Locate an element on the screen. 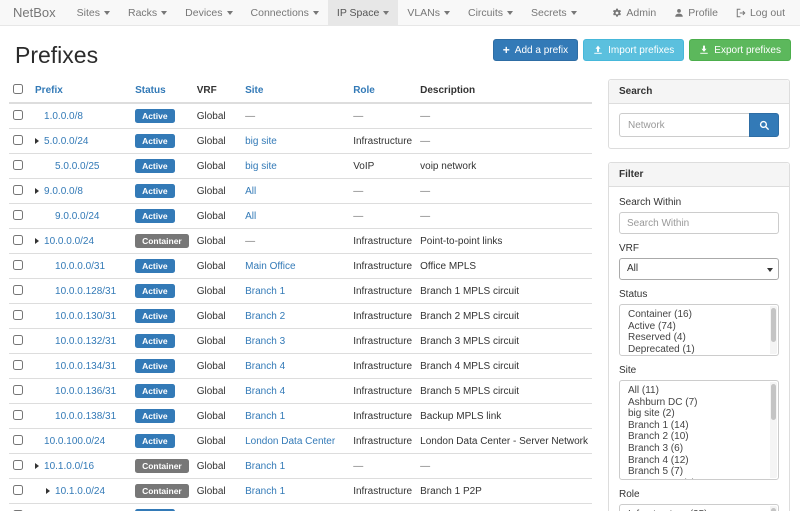  status-badge: Active is located at coordinates (155, 416).